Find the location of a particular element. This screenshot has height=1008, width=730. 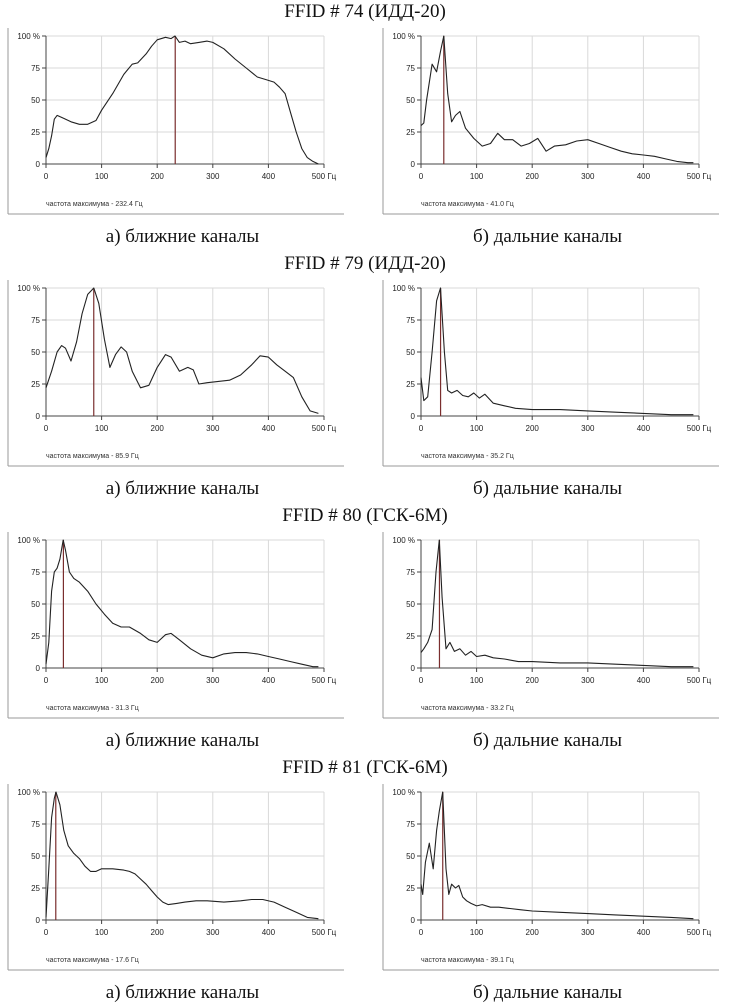

peak-frequency-label: частота максимума - 232.4 Гц is located at coordinates (94, 204).